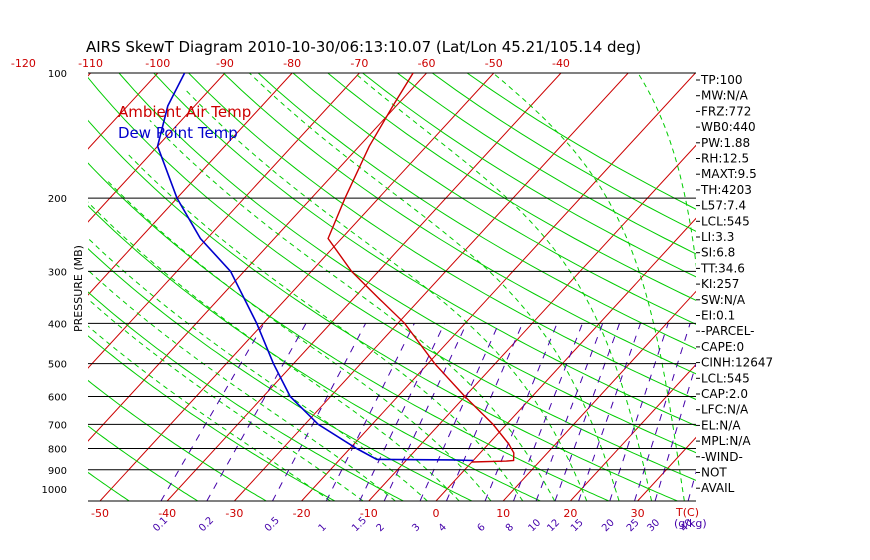 The image size is (870, 560). What do you see at coordinates (57, 272) in the screenshot?
I see `pressure-tick-label: 300` at bounding box center [57, 272].